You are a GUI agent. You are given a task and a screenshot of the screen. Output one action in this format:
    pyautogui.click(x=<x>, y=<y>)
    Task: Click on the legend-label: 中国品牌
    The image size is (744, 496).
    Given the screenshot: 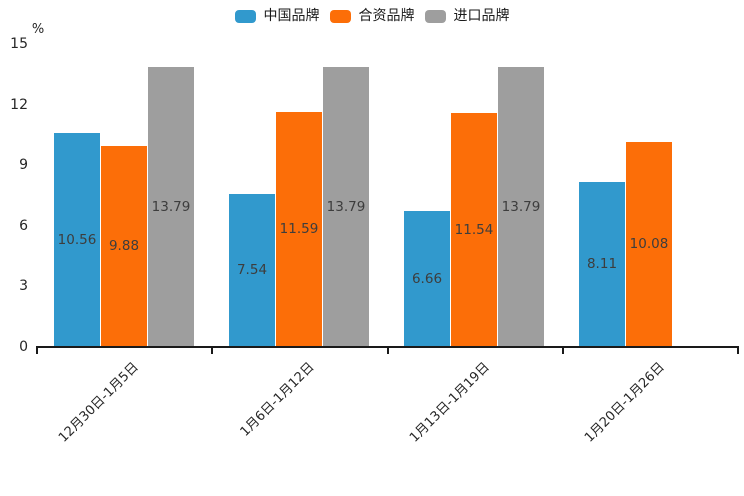 What is the action you would take?
    pyautogui.click(x=291, y=16)
    